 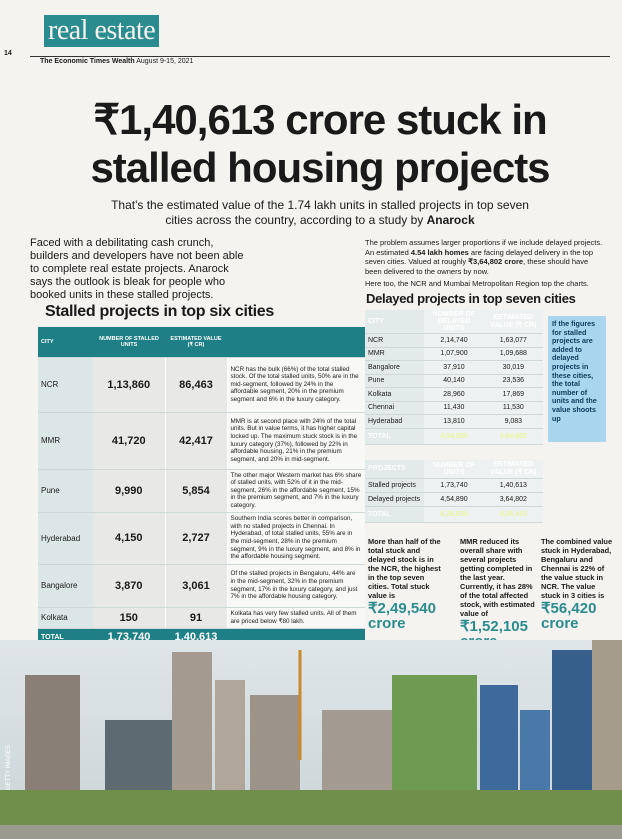 I want to click on column-header: PROJECTS, so click(x=395, y=469).